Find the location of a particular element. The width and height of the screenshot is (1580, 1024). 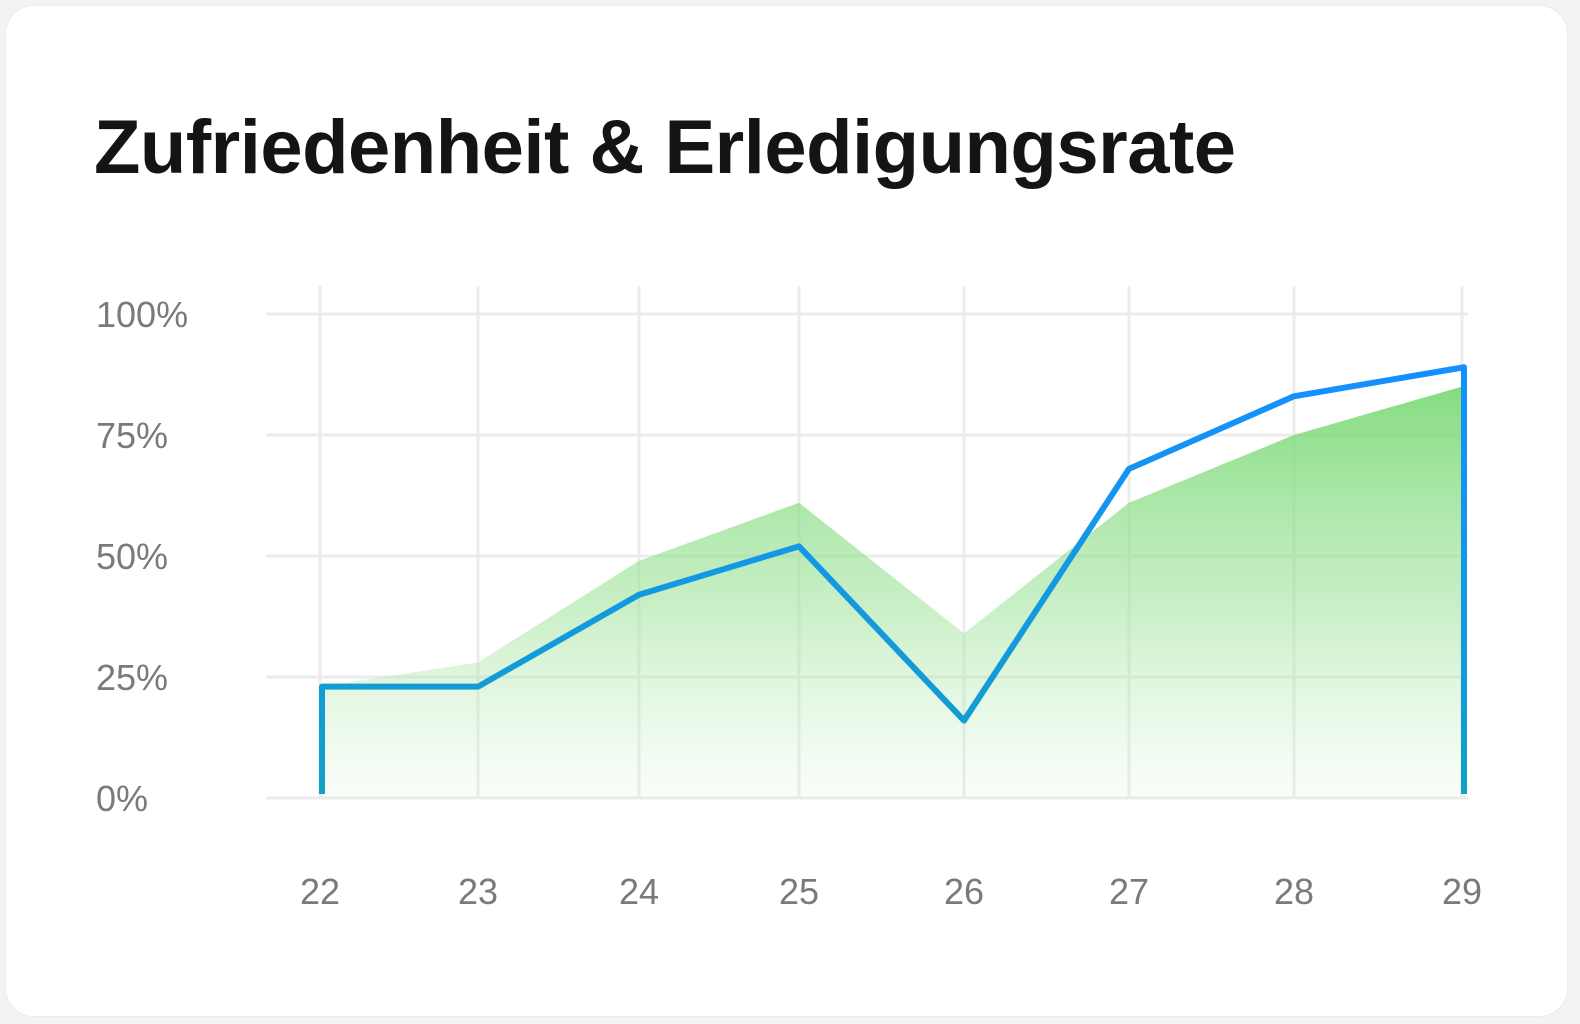

y-tick-label: 100% is located at coordinates (142, 314).